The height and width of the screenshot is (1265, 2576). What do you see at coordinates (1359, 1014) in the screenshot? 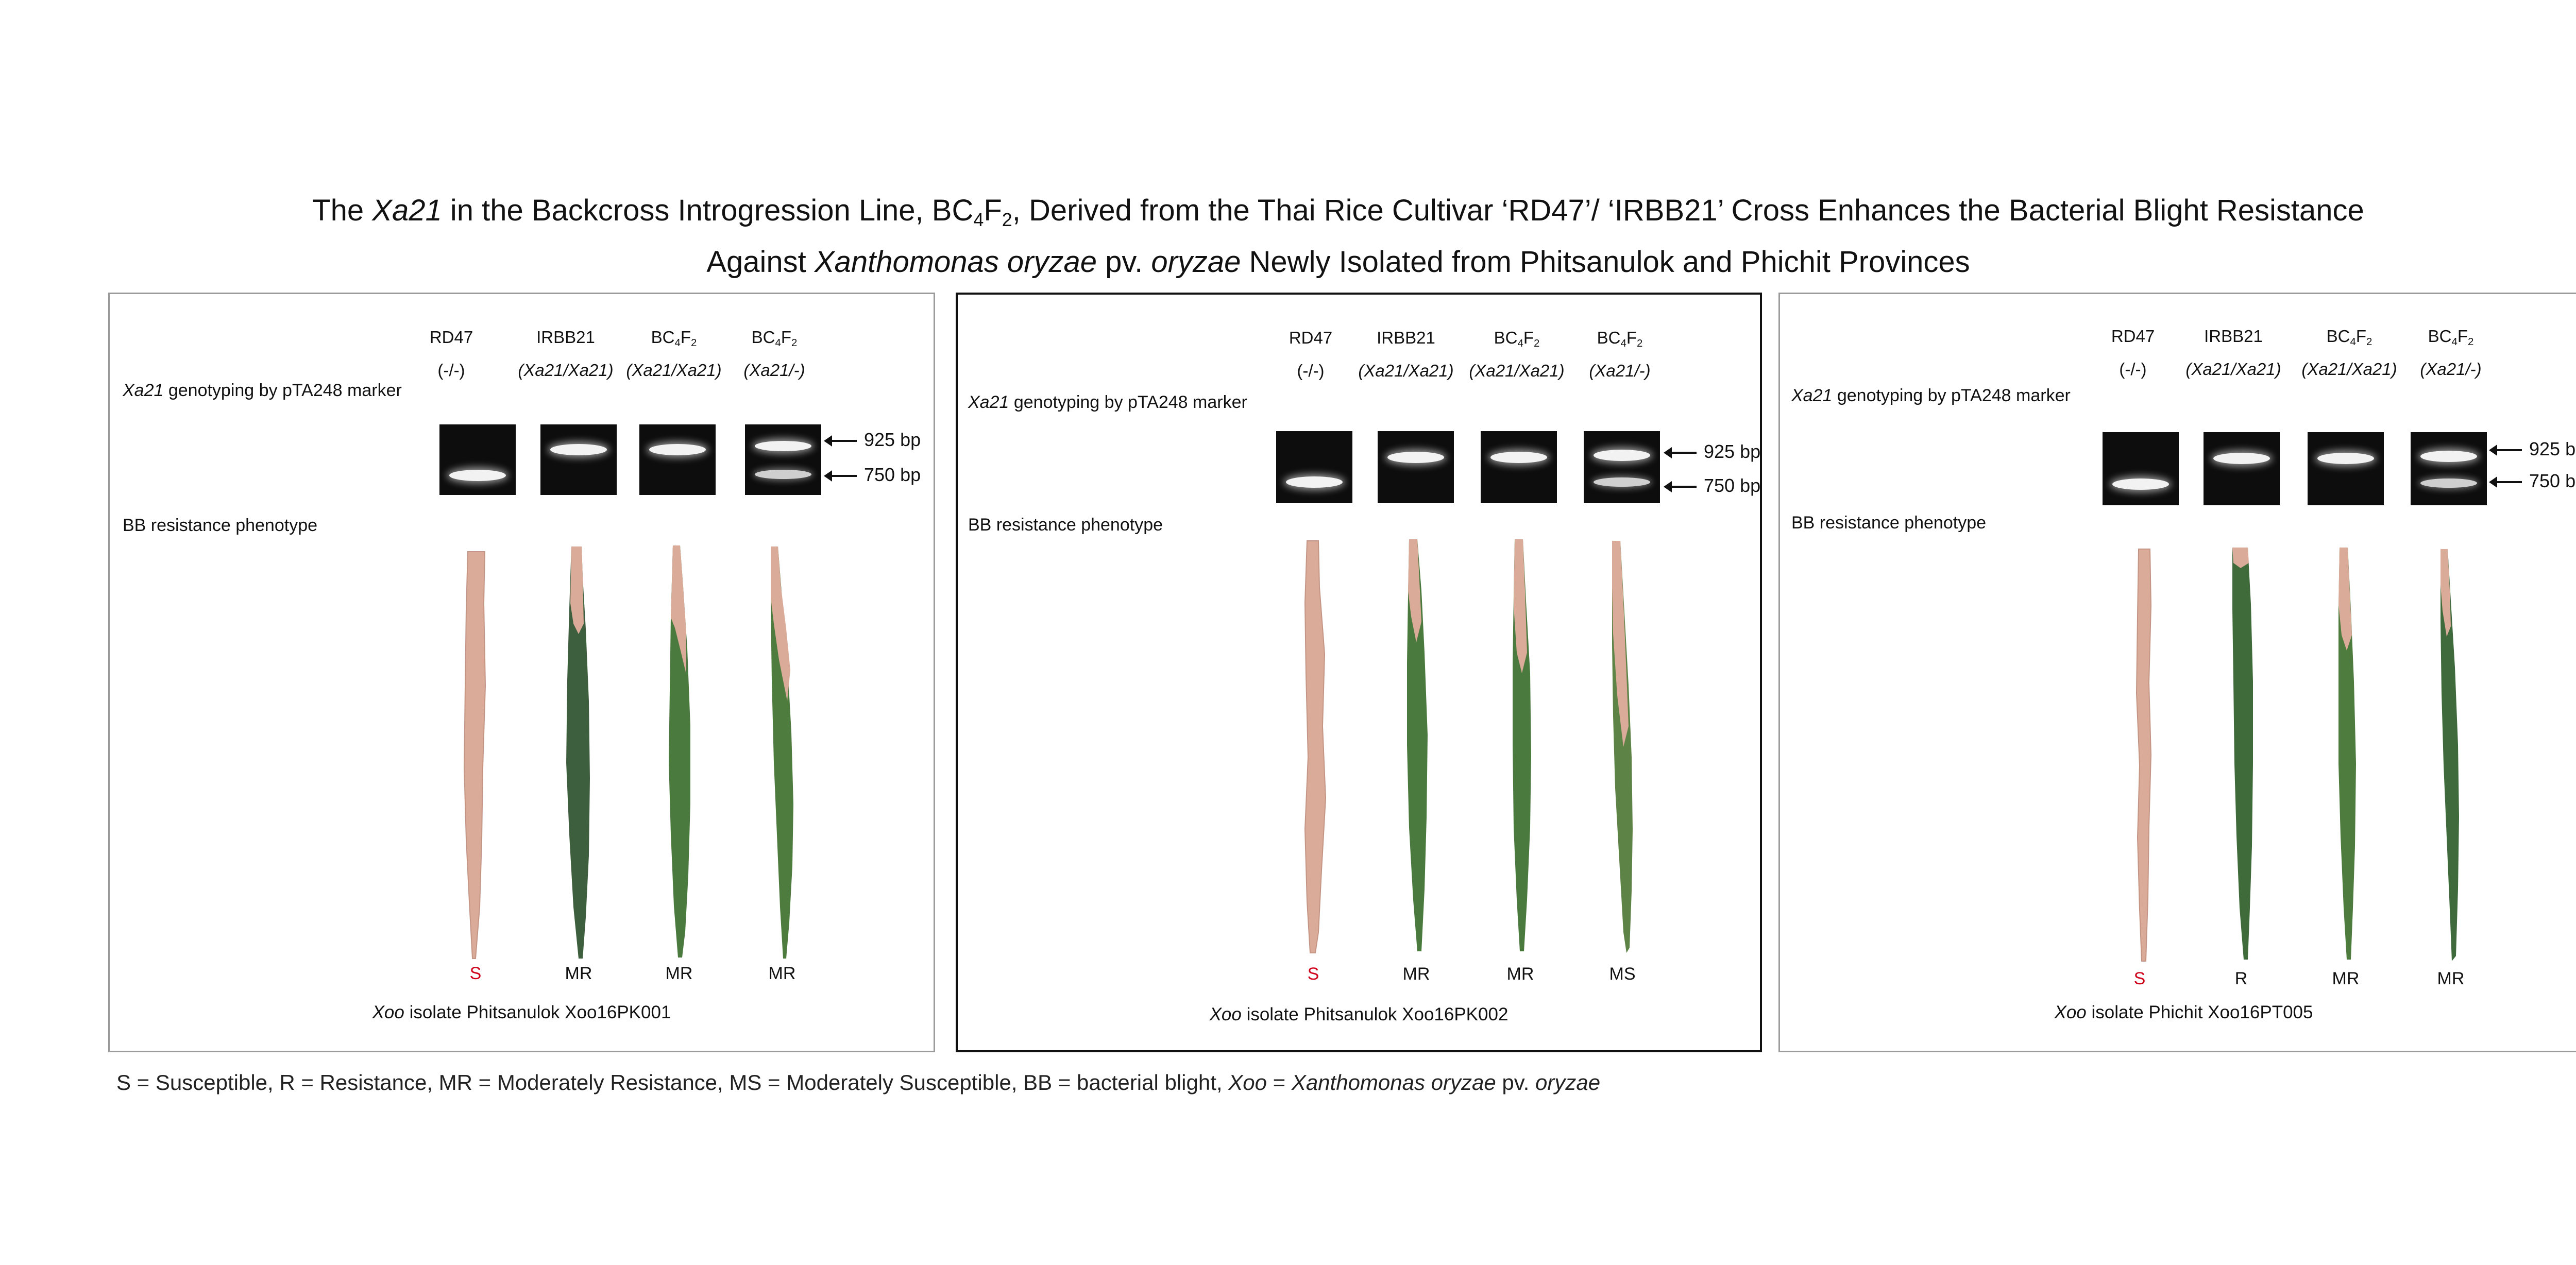
I see `isolate-caption: Xoo isolate Phitsanulok Xoo16PK002` at bounding box center [1359, 1014].